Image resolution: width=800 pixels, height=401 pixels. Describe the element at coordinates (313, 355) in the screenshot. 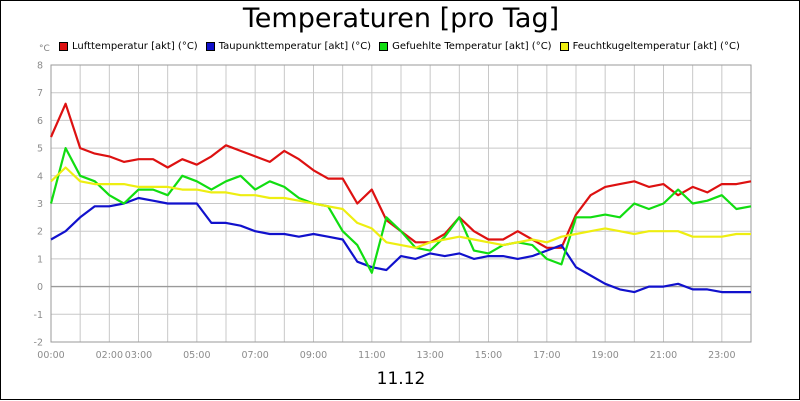

I see `x-tick-label: 09:00` at that location.